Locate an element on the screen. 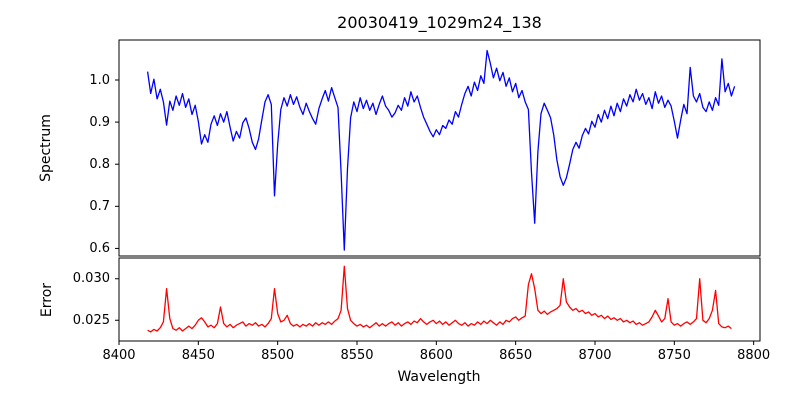  x-tick-label: 8450 is located at coordinates (198, 355).